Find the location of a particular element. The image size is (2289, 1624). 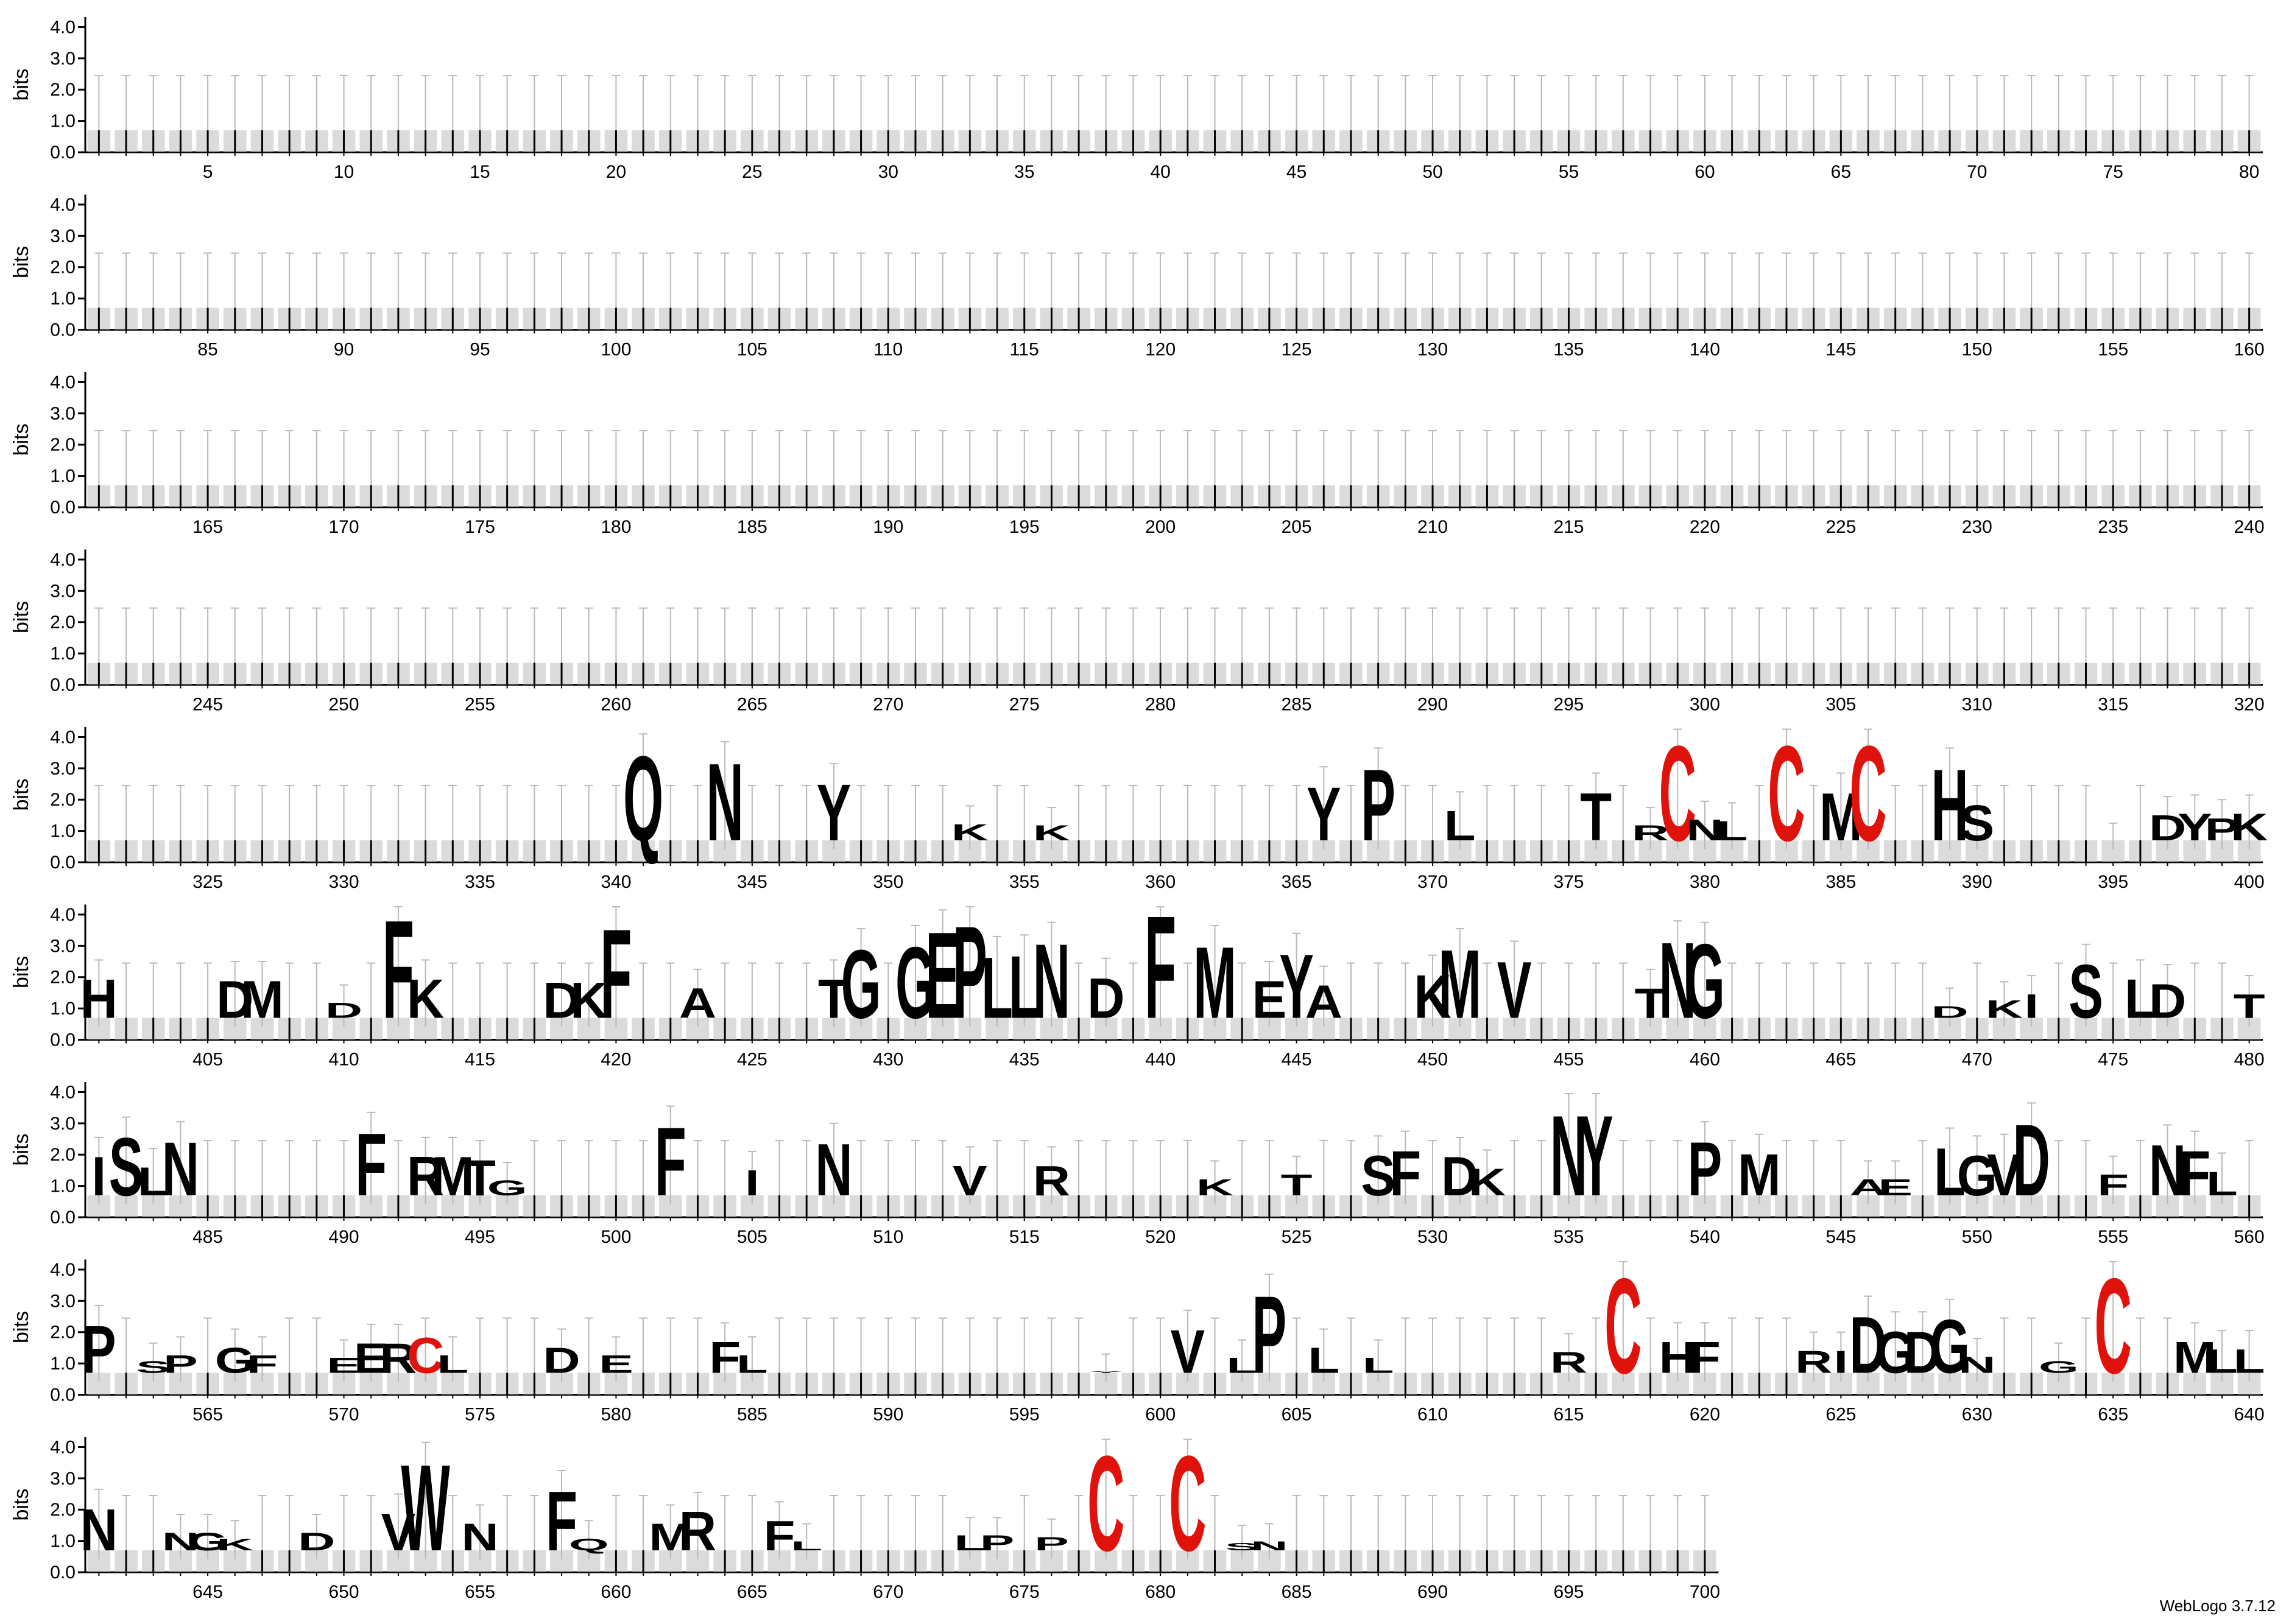

x-tick-label: 450 is located at coordinates (1433, 1060).